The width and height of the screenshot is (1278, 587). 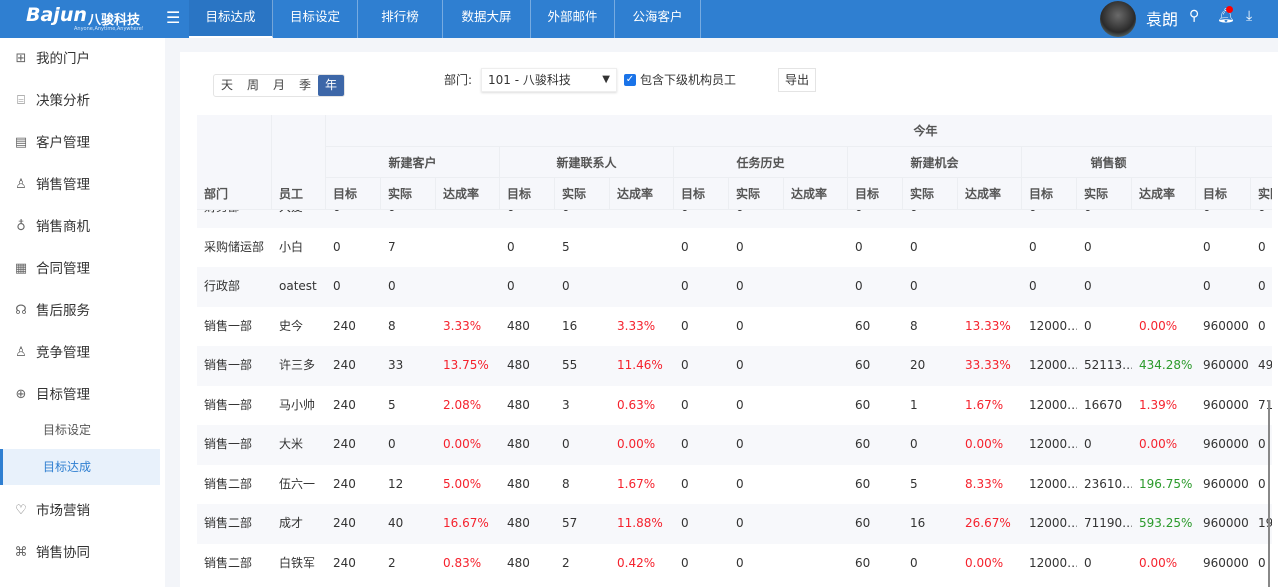 I want to click on table-cell: 0.63%, so click(x=636, y=404).